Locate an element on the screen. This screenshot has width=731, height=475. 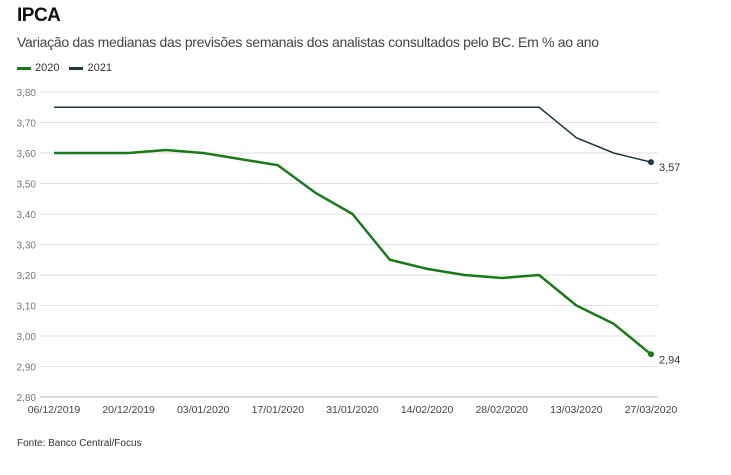
end-label-2020: 2,94 is located at coordinates (669, 360).